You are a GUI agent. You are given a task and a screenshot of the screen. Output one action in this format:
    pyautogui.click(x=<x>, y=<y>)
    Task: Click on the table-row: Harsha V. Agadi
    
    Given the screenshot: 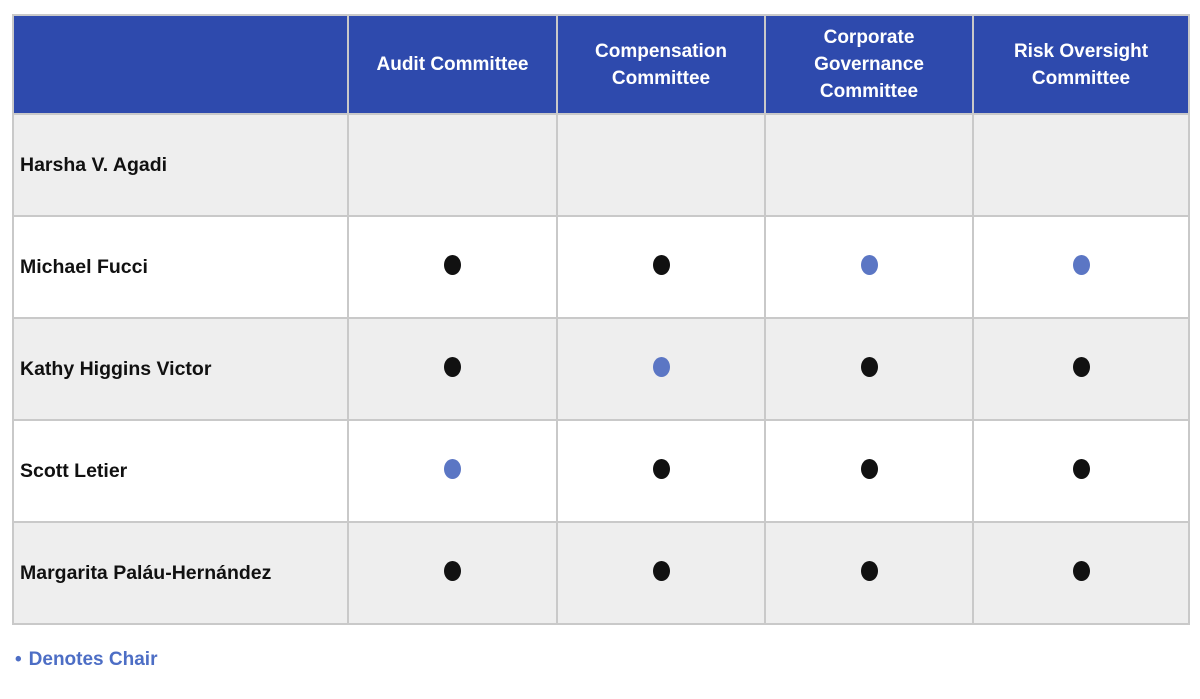 What is the action you would take?
    pyautogui.click(x=601, y=165)
    